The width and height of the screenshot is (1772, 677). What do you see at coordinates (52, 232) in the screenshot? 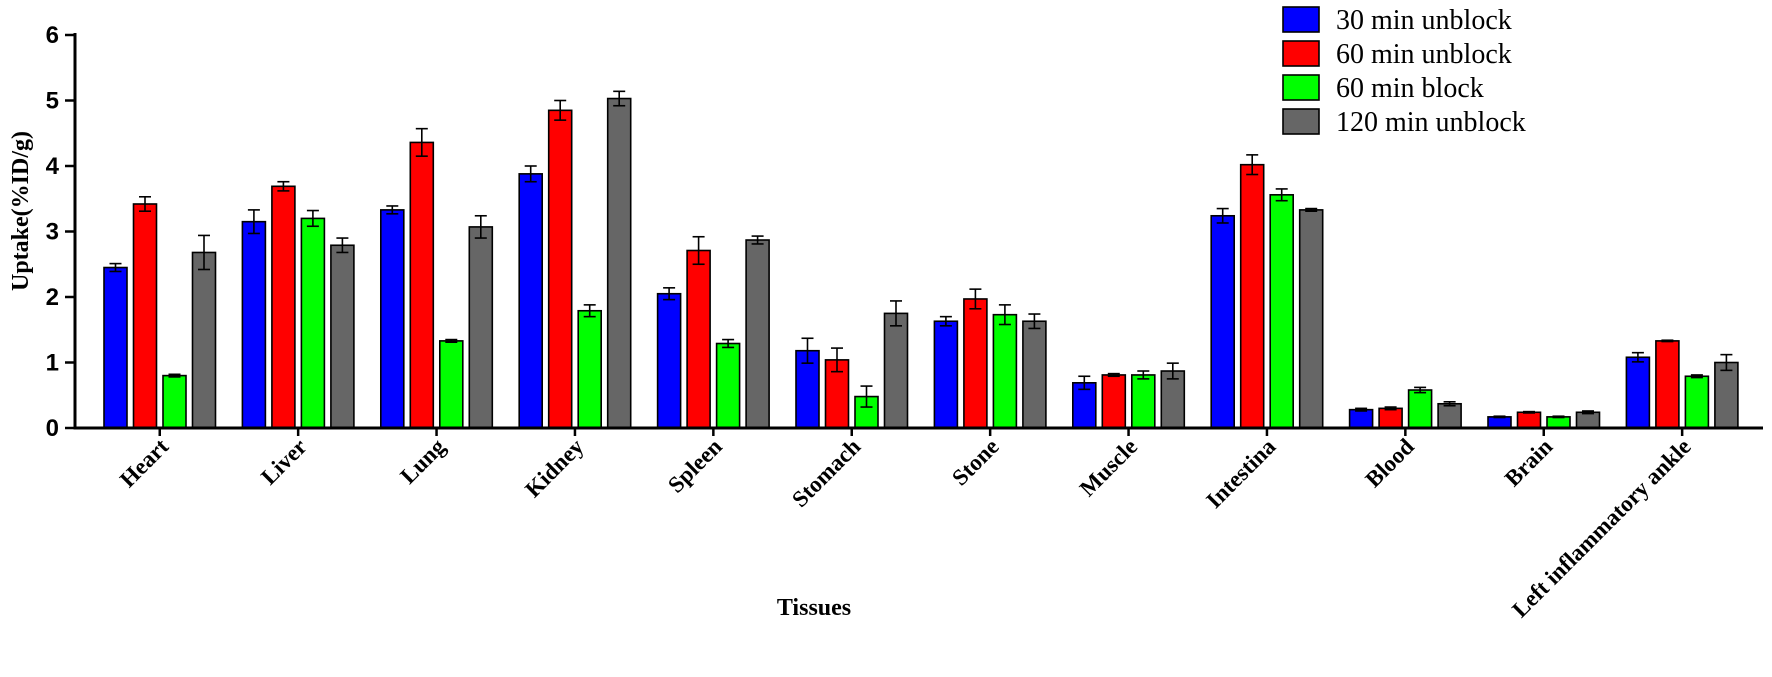
I see `y-tick-label: 3` at bounding box center [52, 232].